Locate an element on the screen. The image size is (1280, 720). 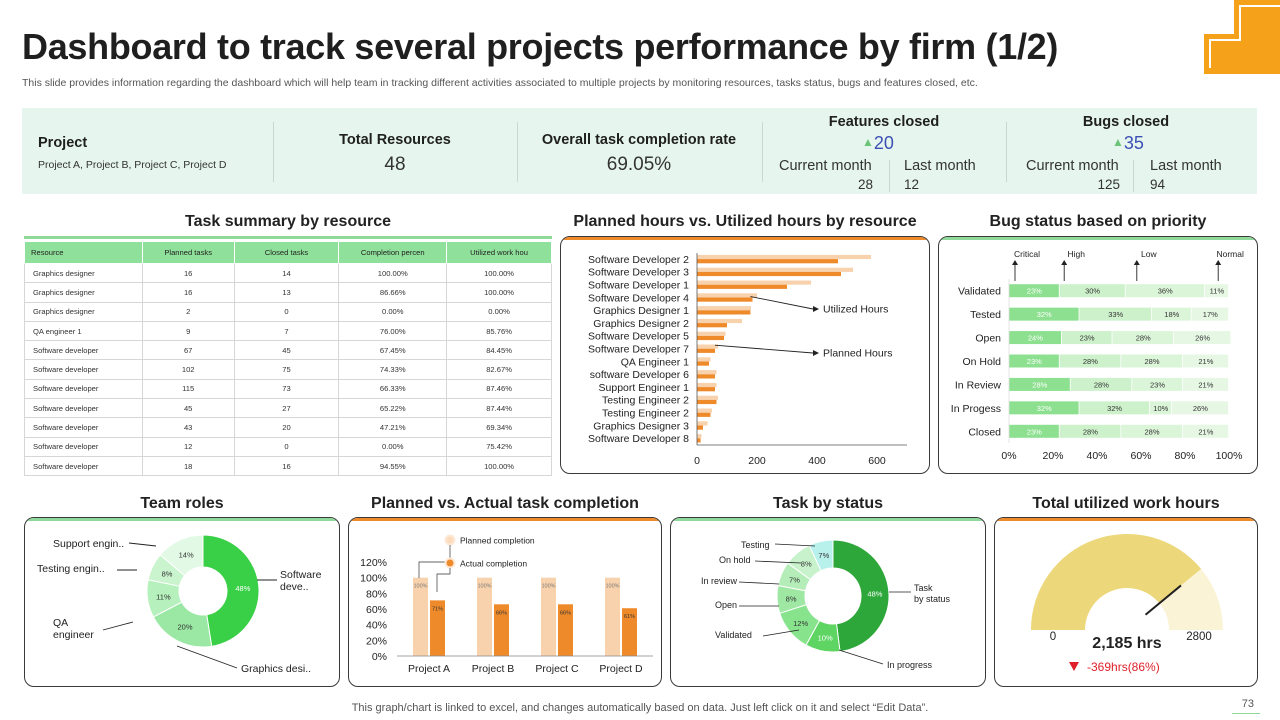
bugs-delta-value: 35 is located at coordinates (1133, 143).